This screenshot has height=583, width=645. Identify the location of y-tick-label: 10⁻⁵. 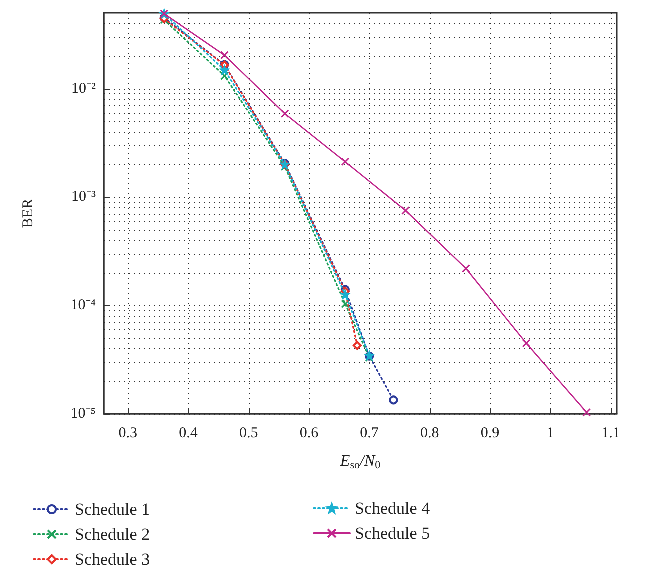
(83, 414).